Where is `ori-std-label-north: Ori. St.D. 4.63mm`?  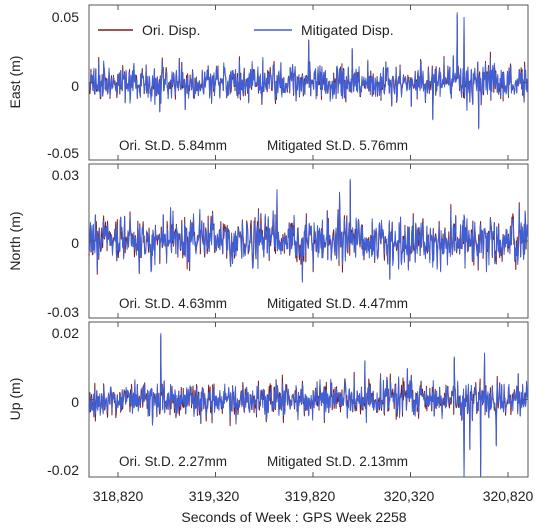 ori-std-label-north: Ori. St.D. 4.63mm is located at coordinates (173, 303).